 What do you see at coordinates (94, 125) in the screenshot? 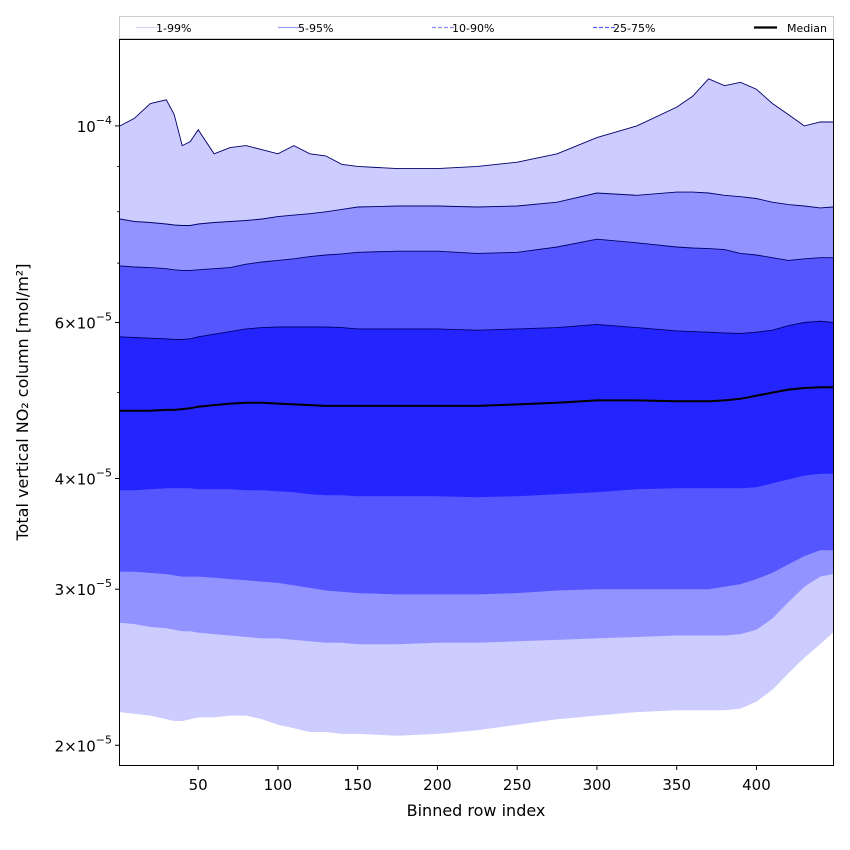
I see `y-tick-label: 10−4` at bounding box center [94, 125].